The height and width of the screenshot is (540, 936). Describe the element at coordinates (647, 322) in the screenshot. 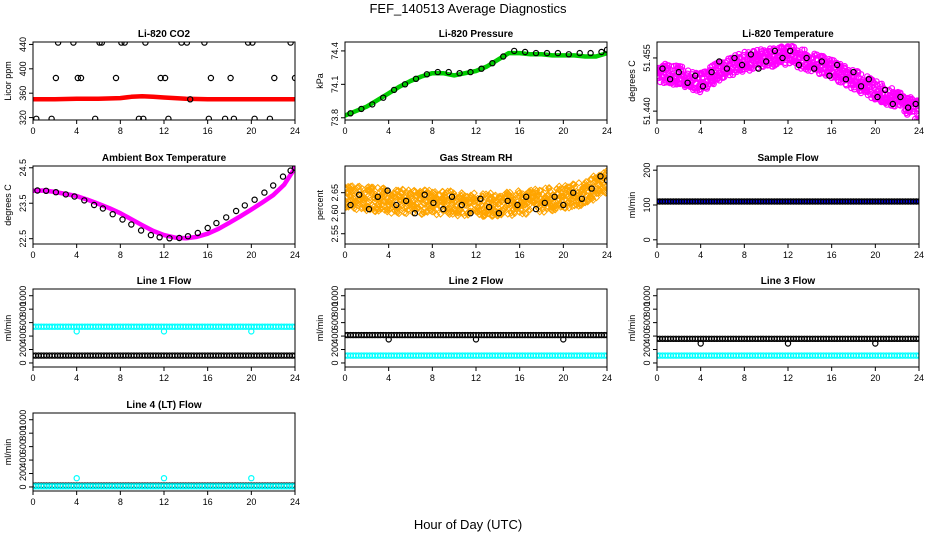

I see `y-tick-label: 600` at that location.